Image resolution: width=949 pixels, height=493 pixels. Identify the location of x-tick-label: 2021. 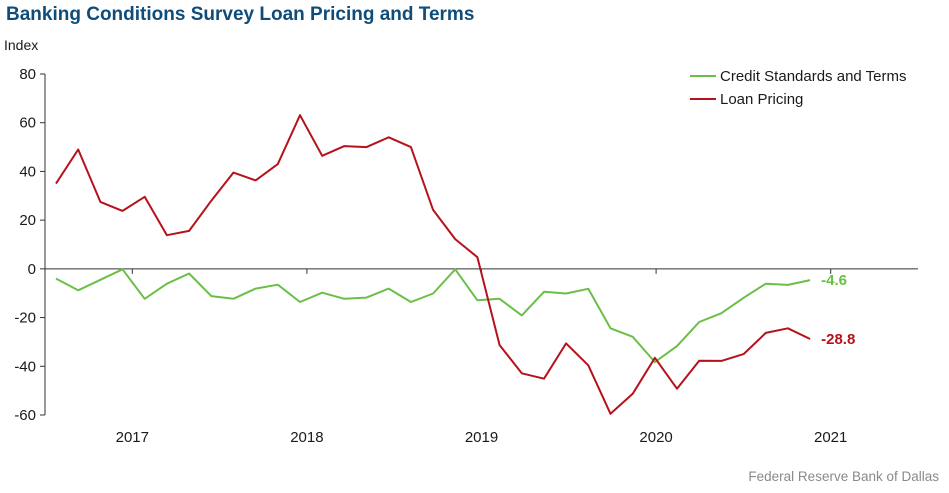
(830, 437).